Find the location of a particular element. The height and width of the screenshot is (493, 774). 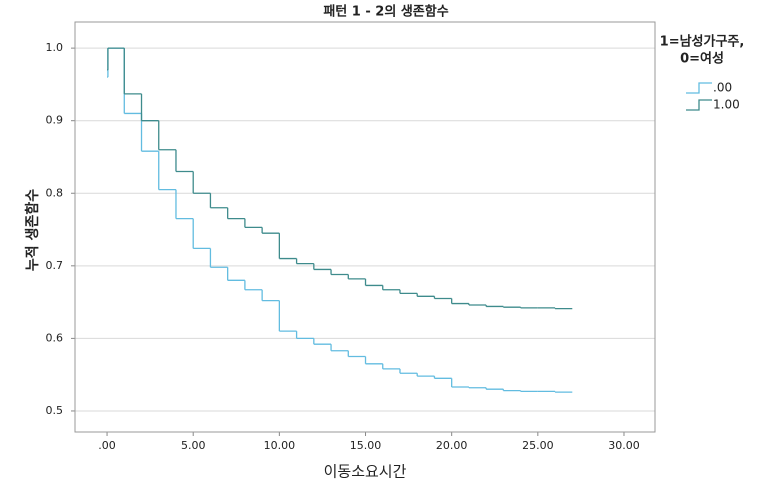

x-axis-label: 이동소요시간 is located at coordinates (365, 472).